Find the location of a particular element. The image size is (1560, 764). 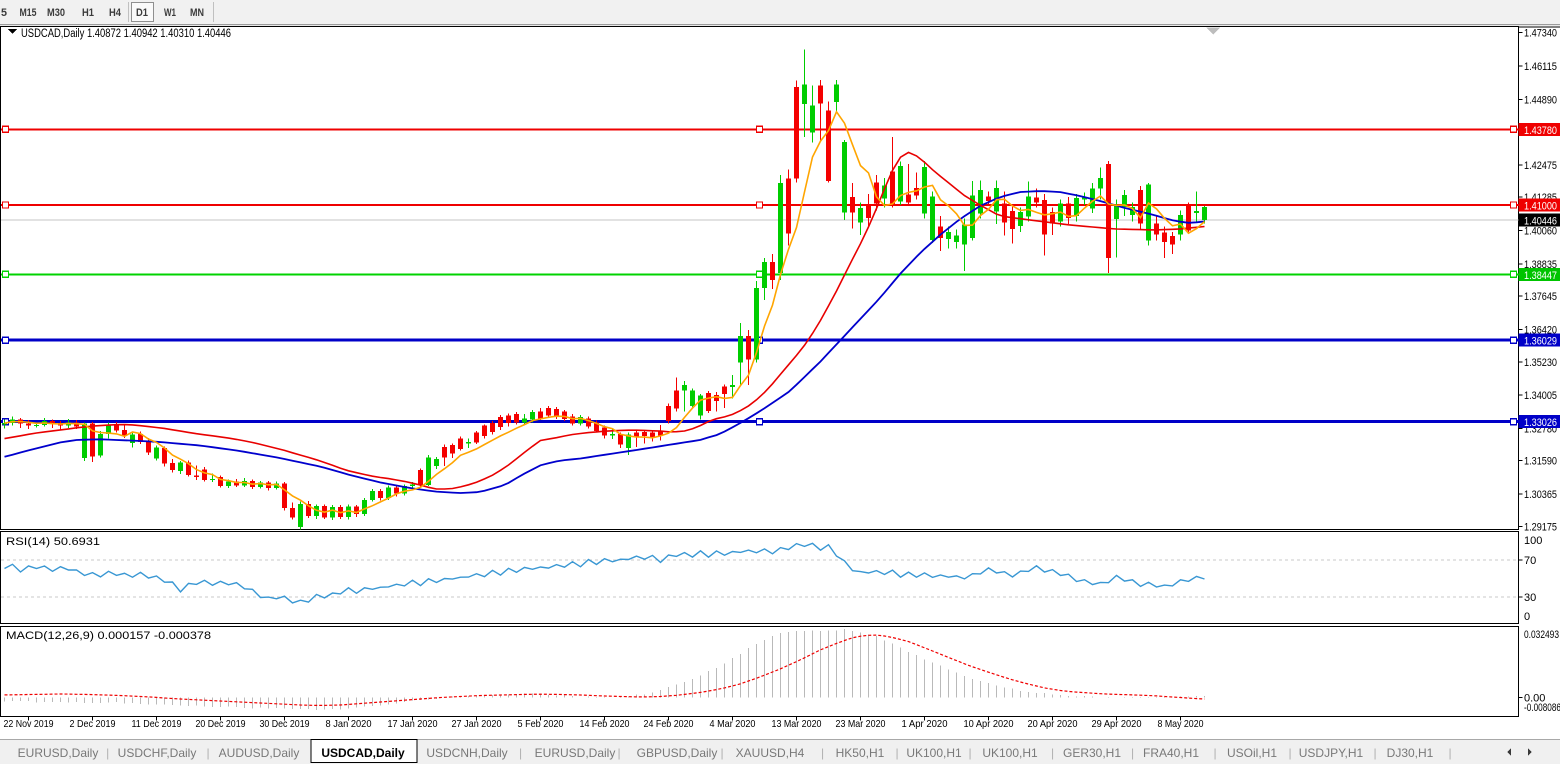

svg-text: 5 is located at coordinates (4, 13).